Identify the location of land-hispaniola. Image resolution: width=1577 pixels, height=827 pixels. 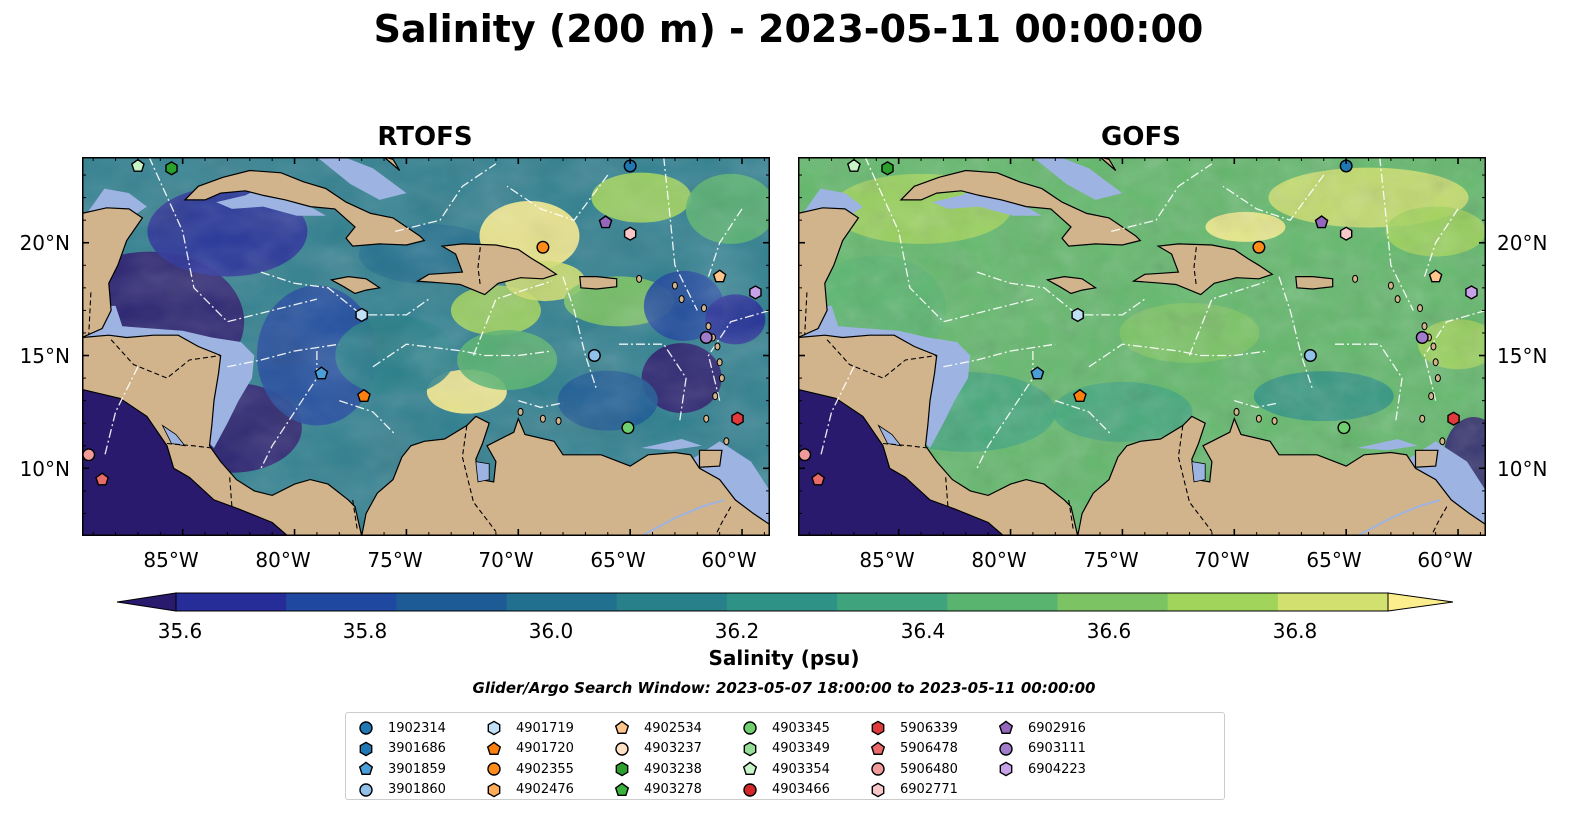
(486, 269).